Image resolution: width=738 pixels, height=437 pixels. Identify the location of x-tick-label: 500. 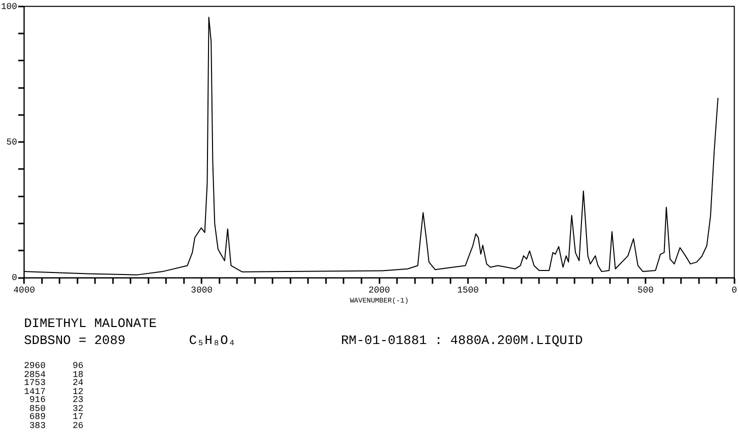
(645, 291).